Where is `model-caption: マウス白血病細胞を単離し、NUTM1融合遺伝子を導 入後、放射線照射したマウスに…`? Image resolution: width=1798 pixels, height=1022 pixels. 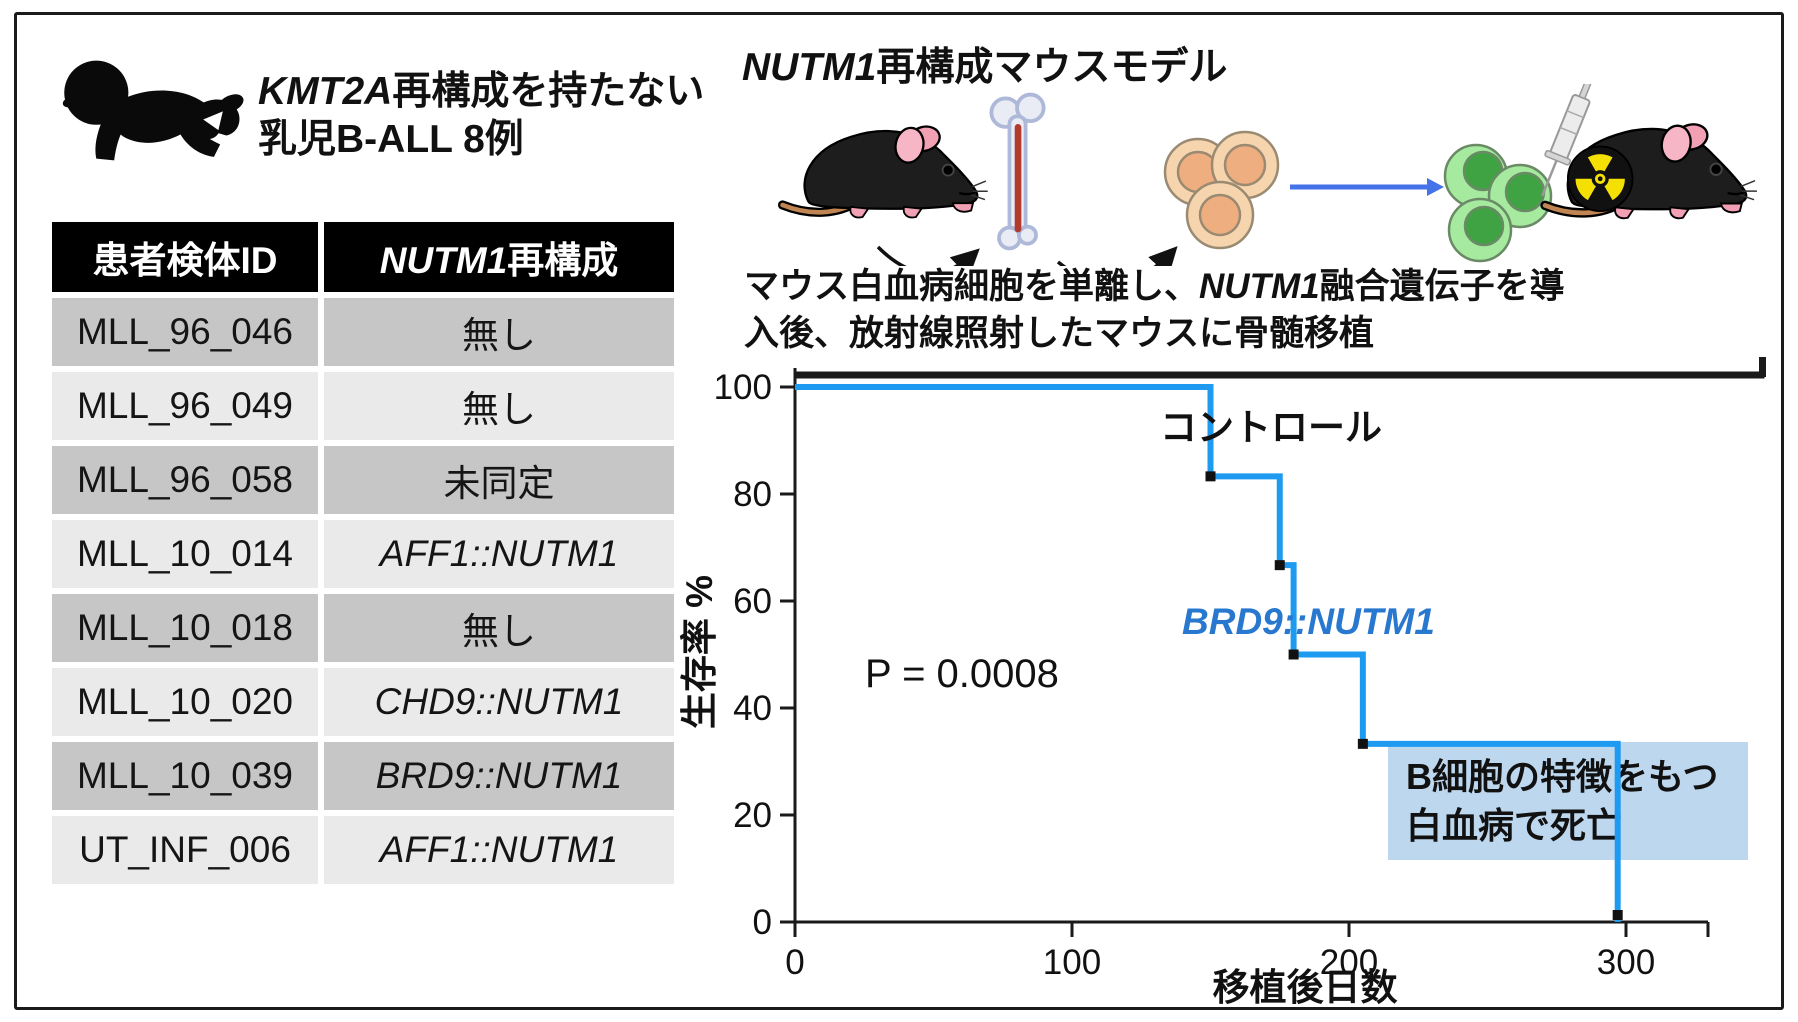 model-caption: マウス白血病細胞を単離し、NUTM1融合遺伝子を導 入後、放射線照射したマウスに… is located at coordinates (1154, 310).